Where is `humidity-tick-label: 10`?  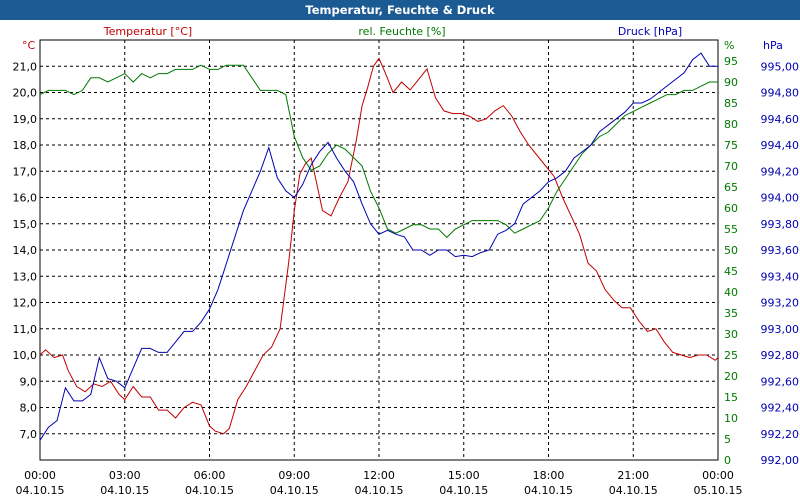
humidity-tick-label: 10 is located at coordinates (731, 418).